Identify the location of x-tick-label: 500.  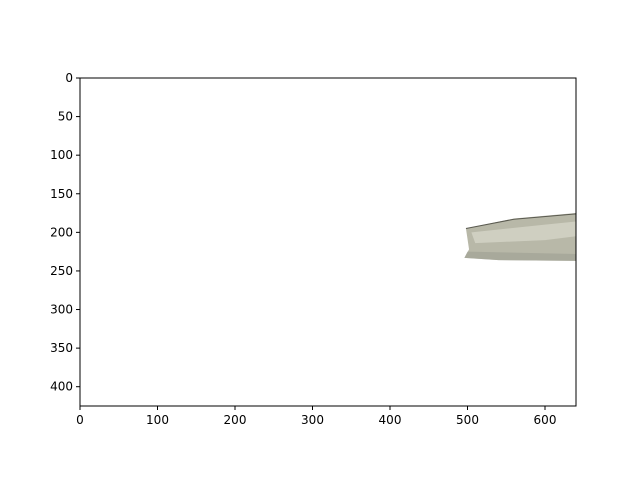
(467, 420).